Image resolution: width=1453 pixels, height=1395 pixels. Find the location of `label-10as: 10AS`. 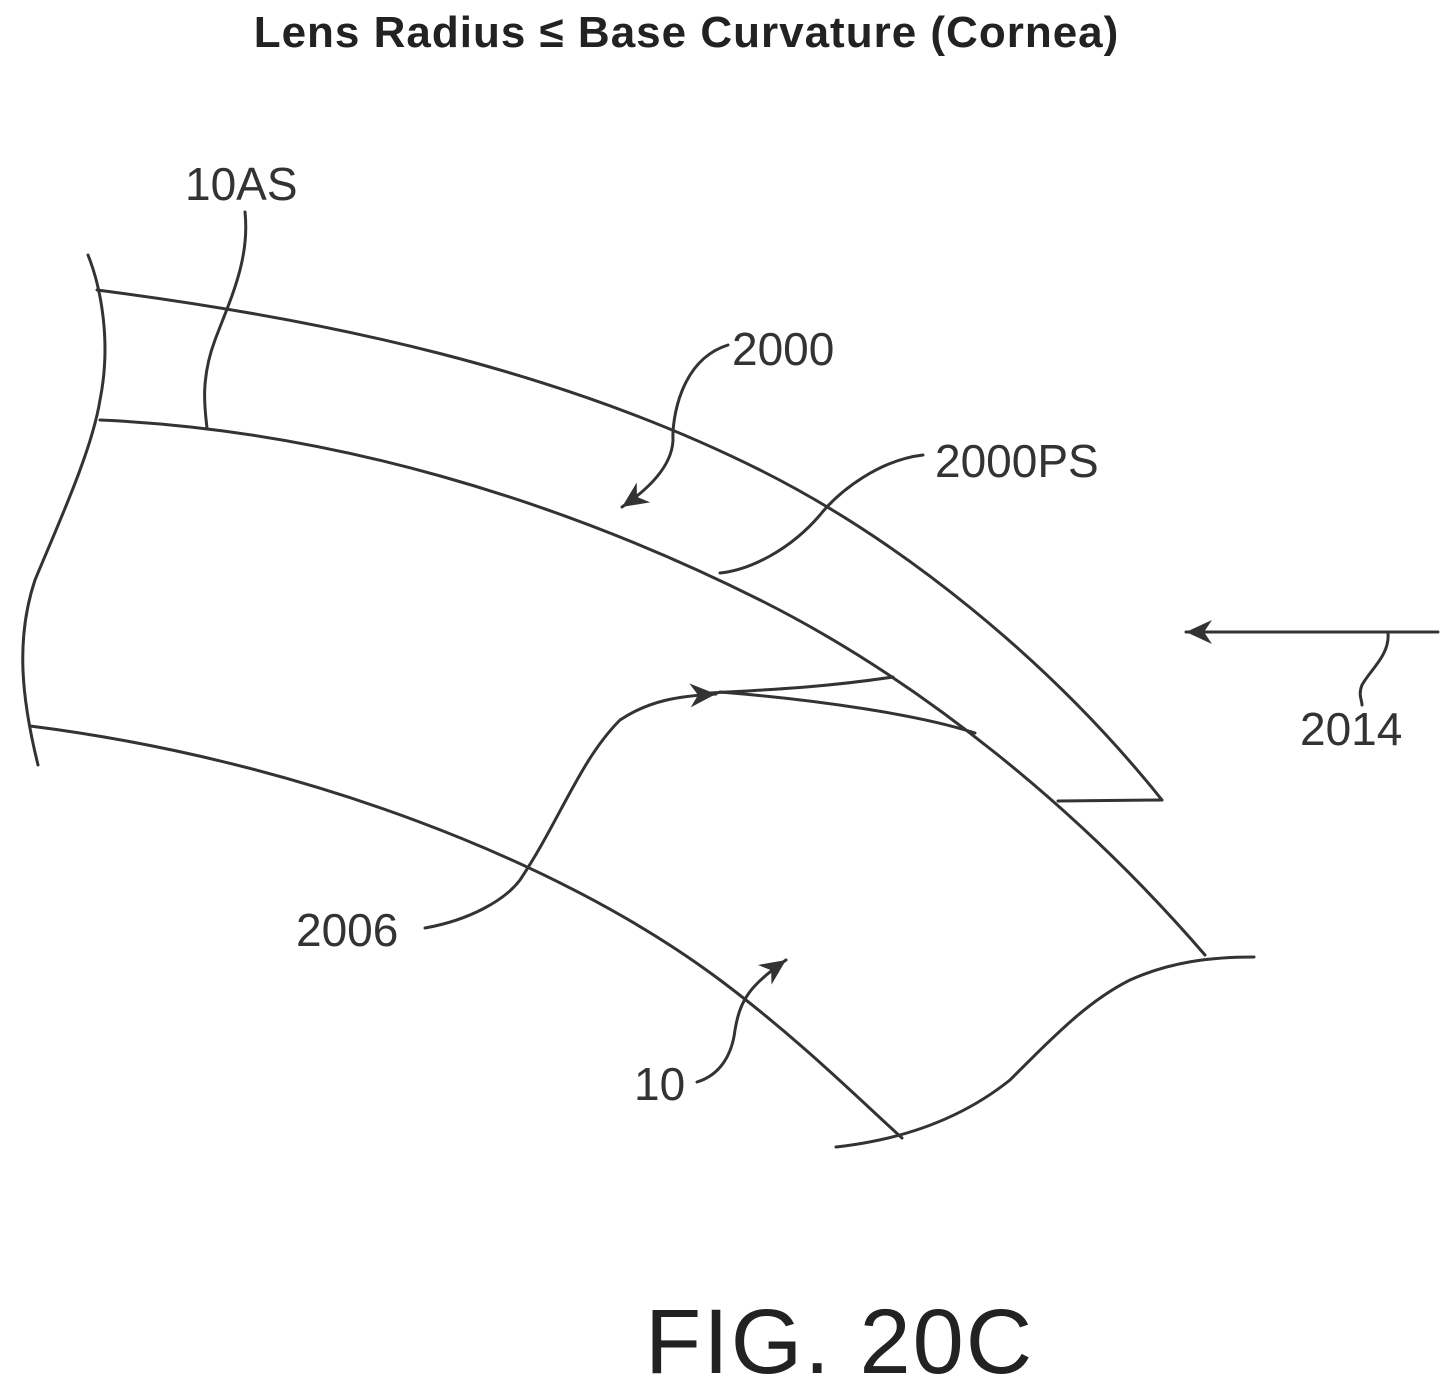

label-10as: 10AS is located at coordinates (241, 184).